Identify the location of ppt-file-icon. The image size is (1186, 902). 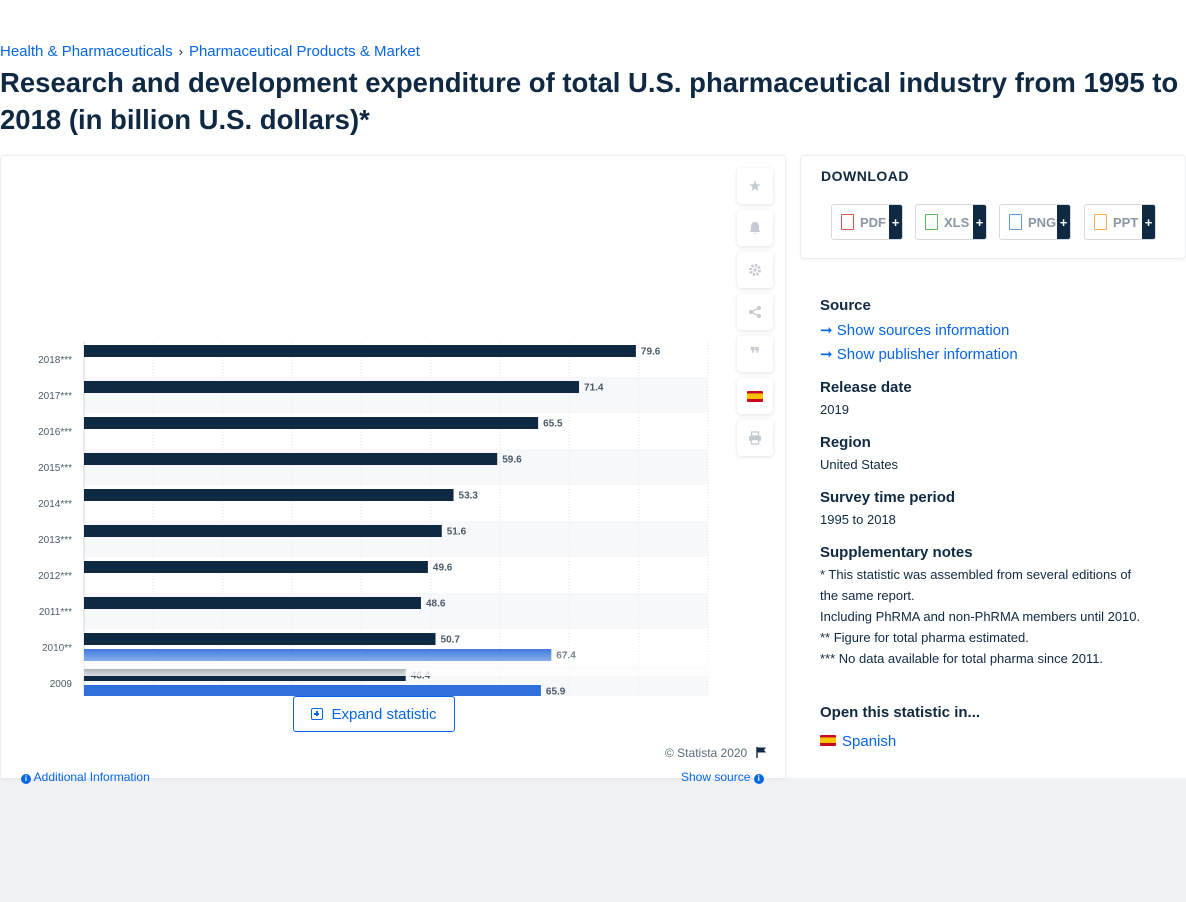
(1100, 222).